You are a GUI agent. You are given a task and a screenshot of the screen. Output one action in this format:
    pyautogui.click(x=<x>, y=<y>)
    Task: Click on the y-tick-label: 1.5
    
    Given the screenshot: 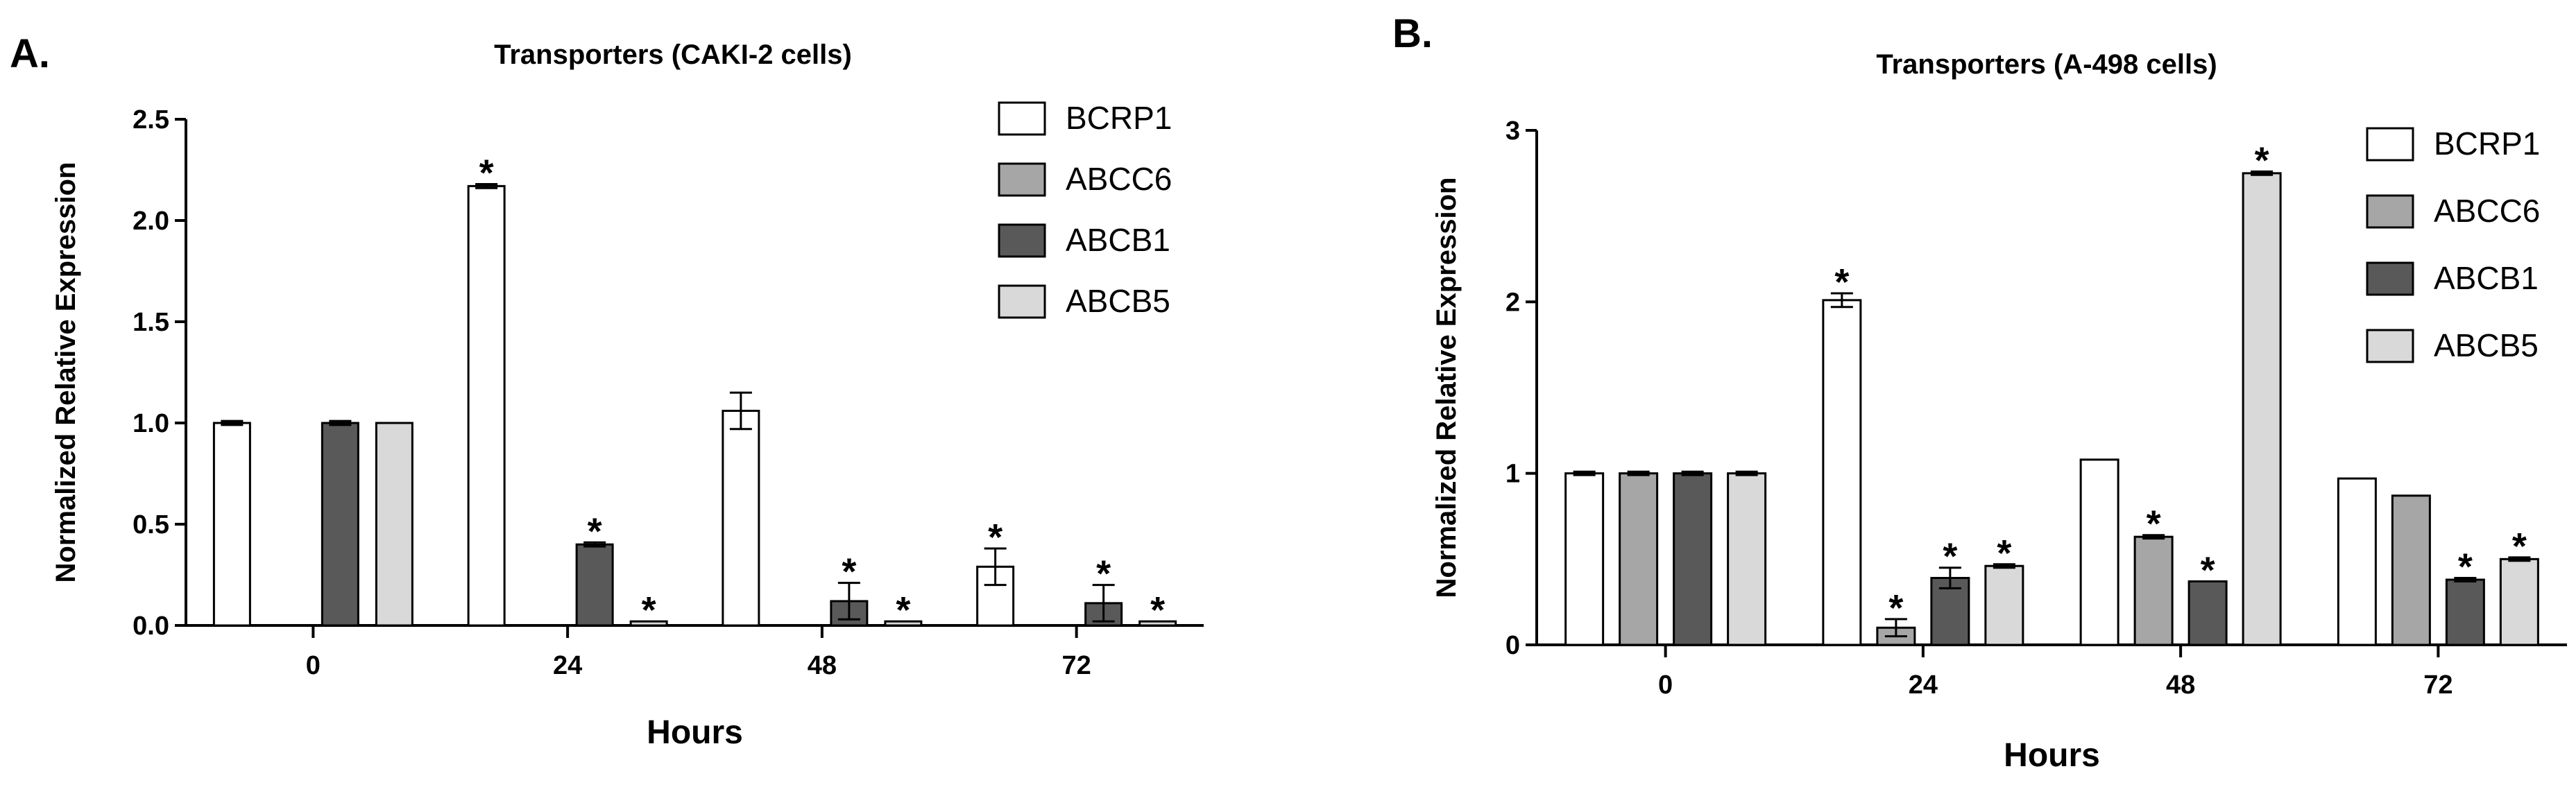 What is the action you would take?
    pyautogui.click(x=151, y=322)
    